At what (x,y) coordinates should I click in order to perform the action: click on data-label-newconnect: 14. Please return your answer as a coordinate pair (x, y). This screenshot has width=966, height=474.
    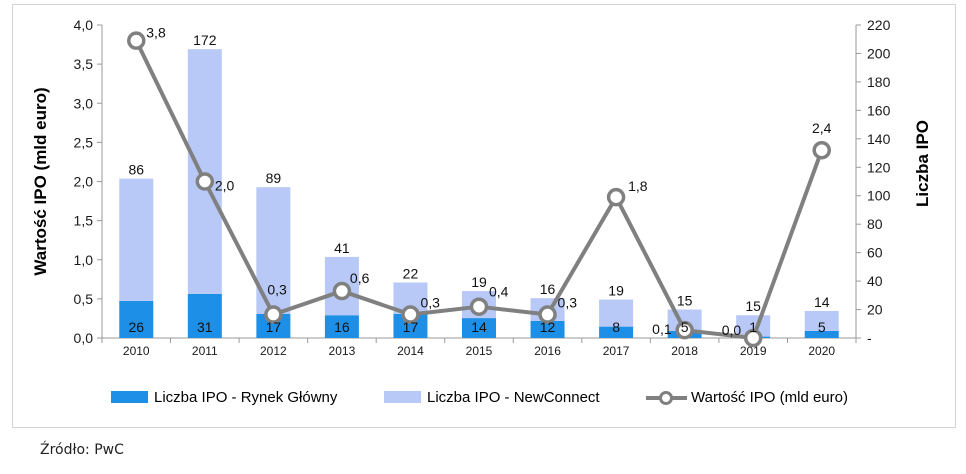
    Looking at the image, I should click on (822, 302).